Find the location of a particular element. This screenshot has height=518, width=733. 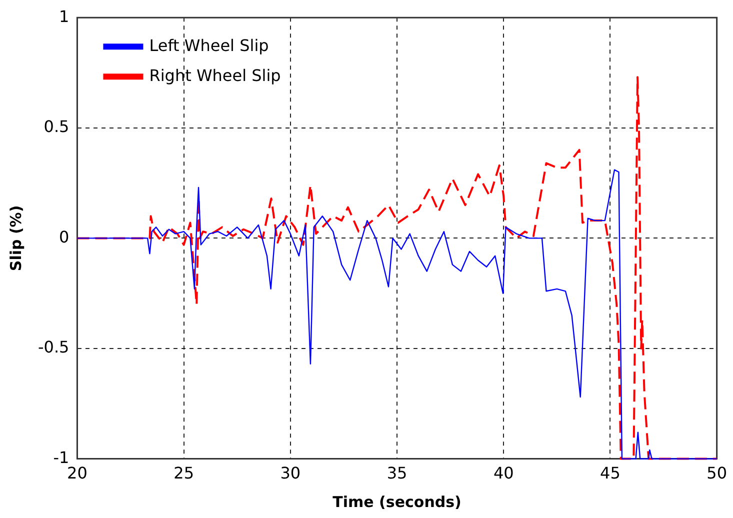

y-tick-label: 1 is located at coordinates (64, 16).